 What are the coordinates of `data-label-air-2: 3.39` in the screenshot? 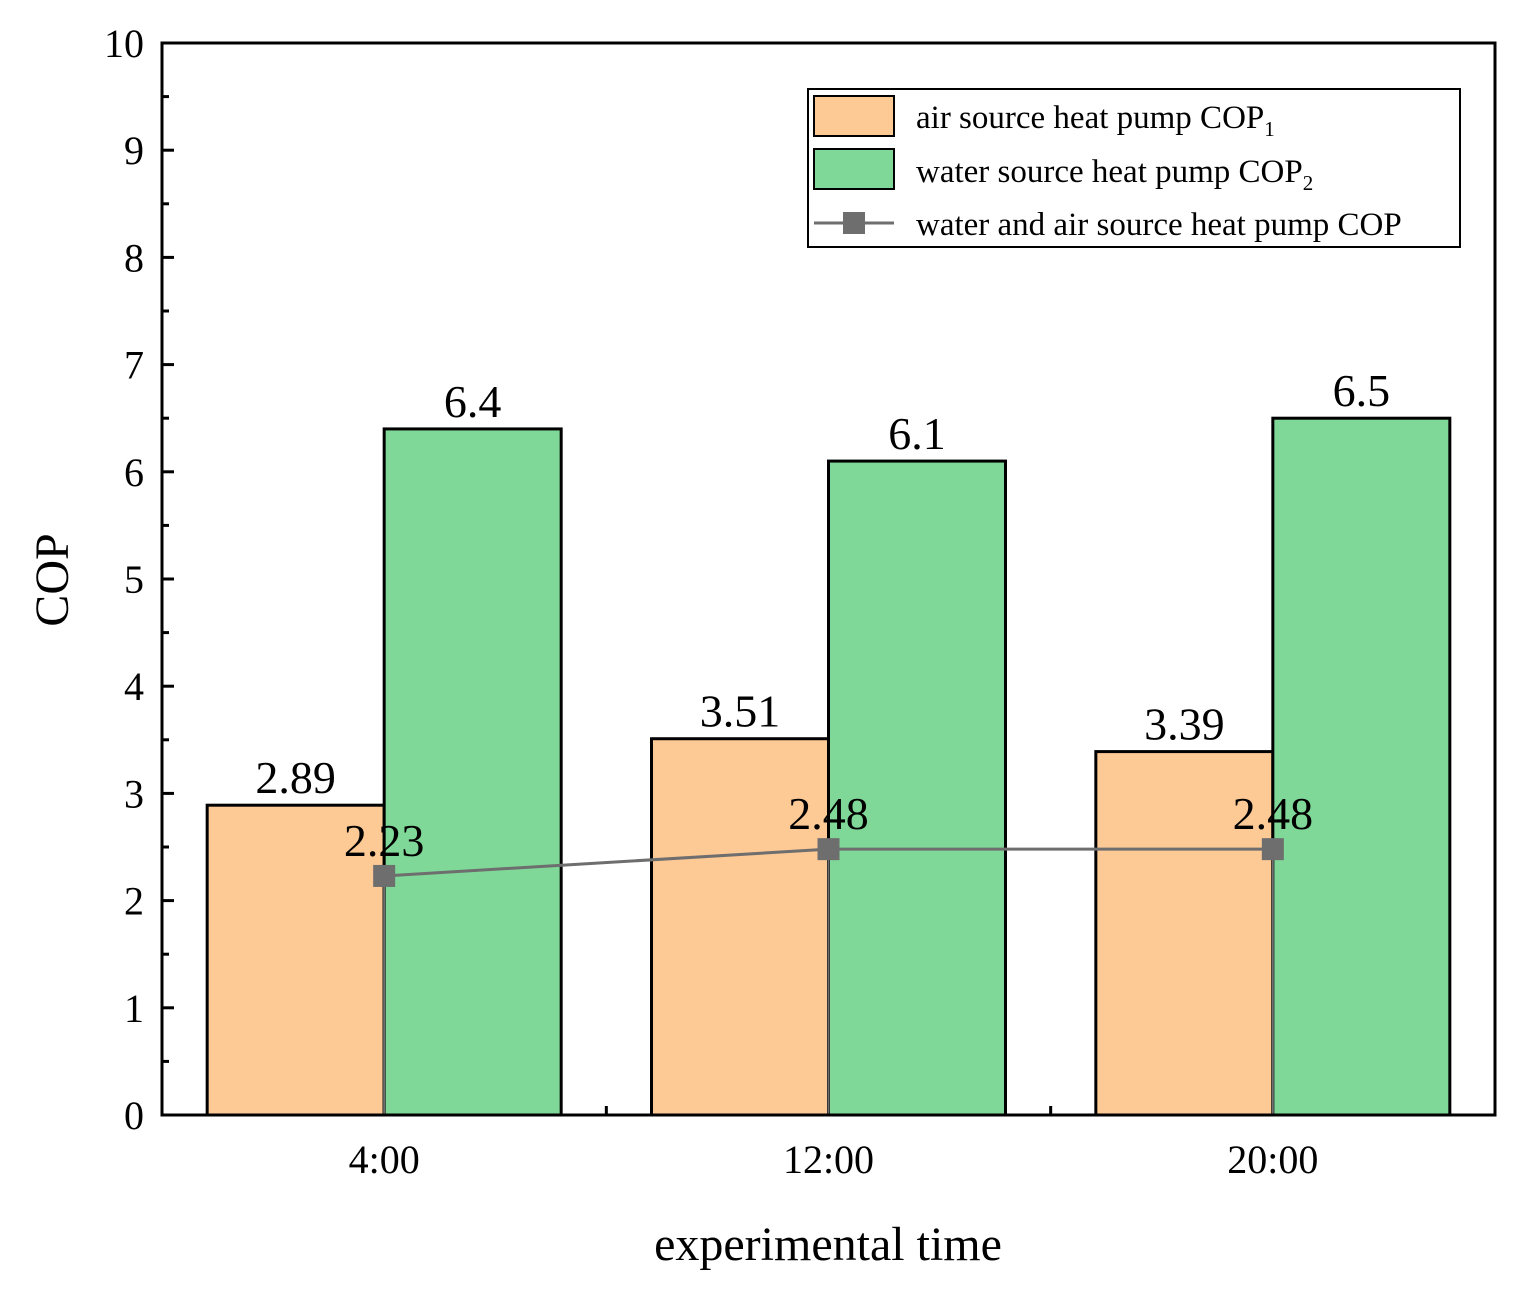 It's located at (1184, 724).